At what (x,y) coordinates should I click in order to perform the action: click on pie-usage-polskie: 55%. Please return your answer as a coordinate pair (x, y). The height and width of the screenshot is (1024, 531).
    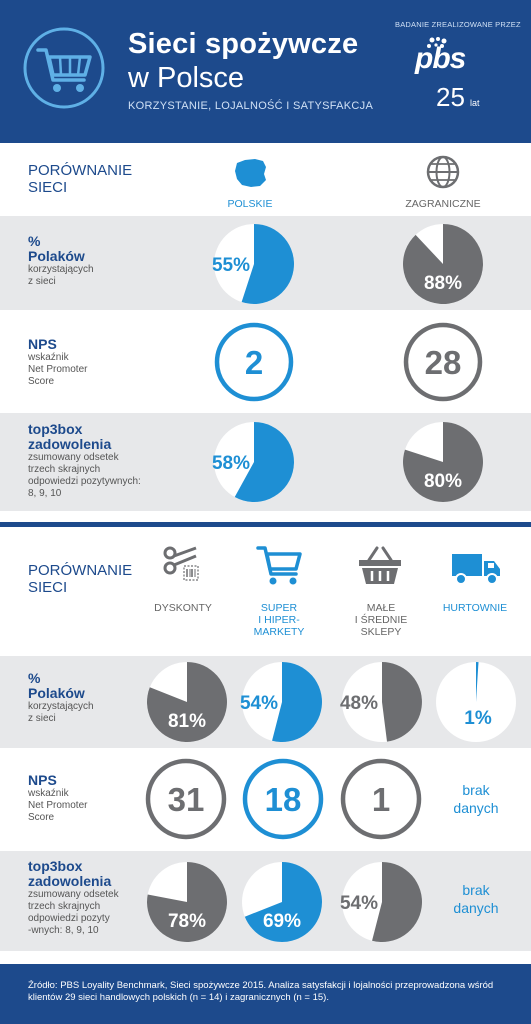
    Looking at the image, I should click on (253, 264).